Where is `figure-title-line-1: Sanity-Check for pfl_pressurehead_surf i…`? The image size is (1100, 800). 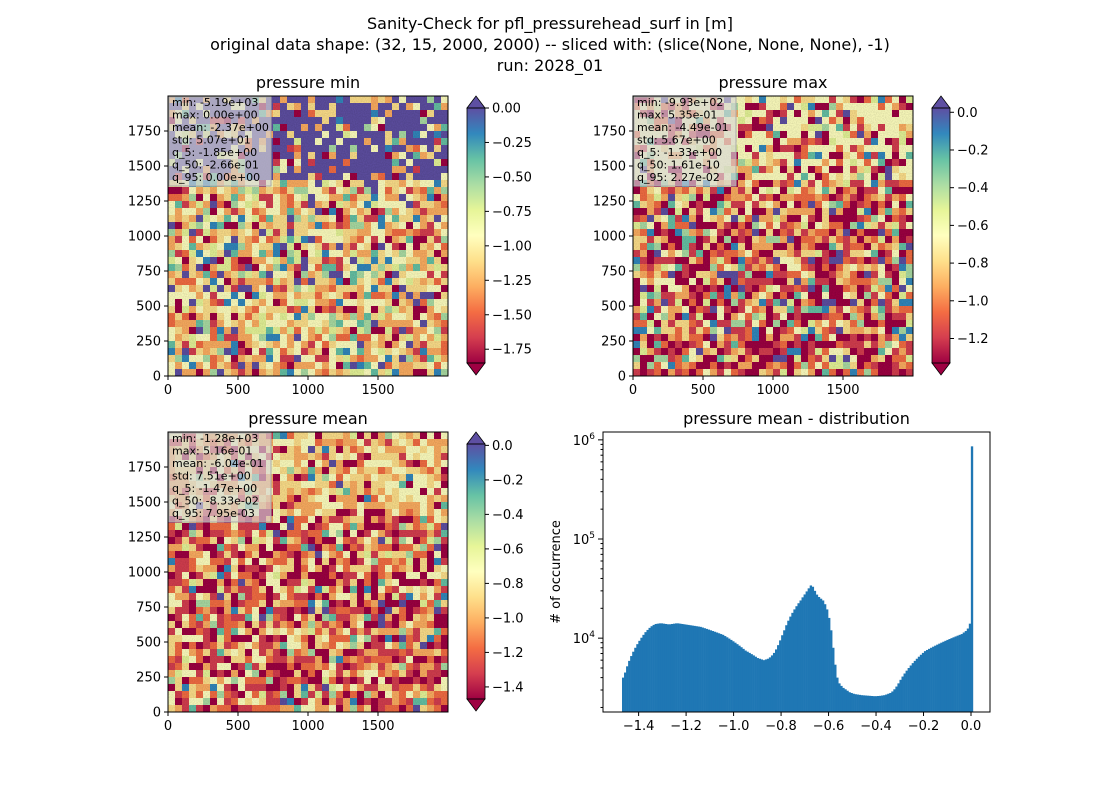
figure-title-line-1: Sanity-Check for pfl_pressurehead_surf i… is located at coordinates (550, 23).